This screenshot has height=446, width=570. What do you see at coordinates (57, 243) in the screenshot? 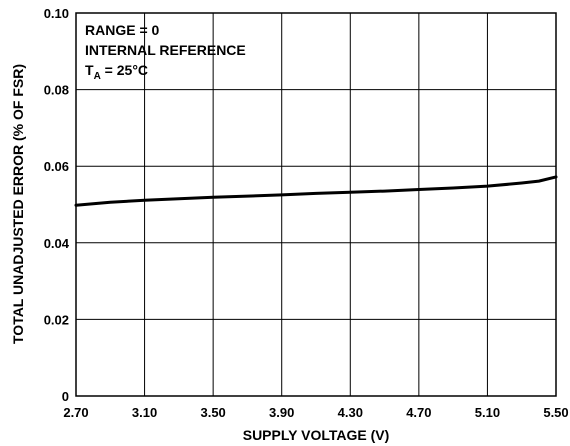
I see `y-tick-label: 0.04` at bounding box center [57, 243].